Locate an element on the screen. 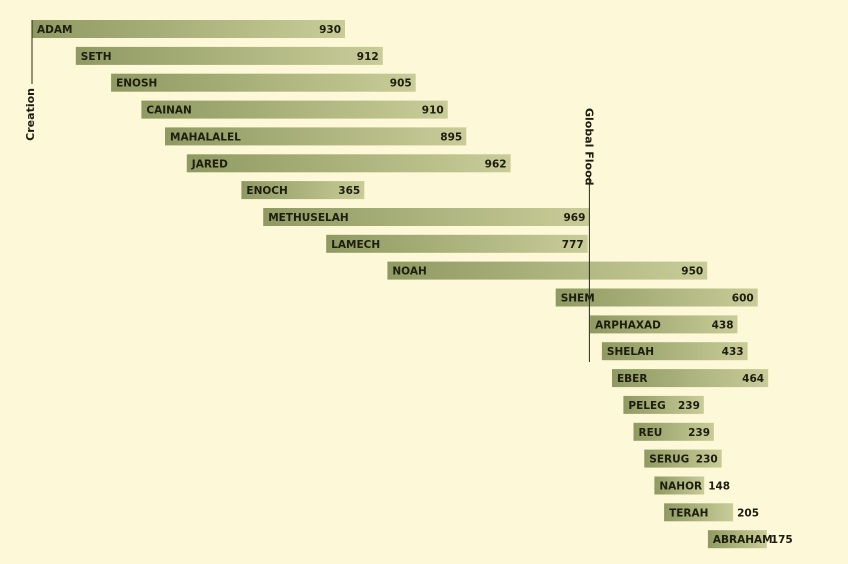  bar-group-enosh: ENOSH 905 is located at coordinates (263, 82).